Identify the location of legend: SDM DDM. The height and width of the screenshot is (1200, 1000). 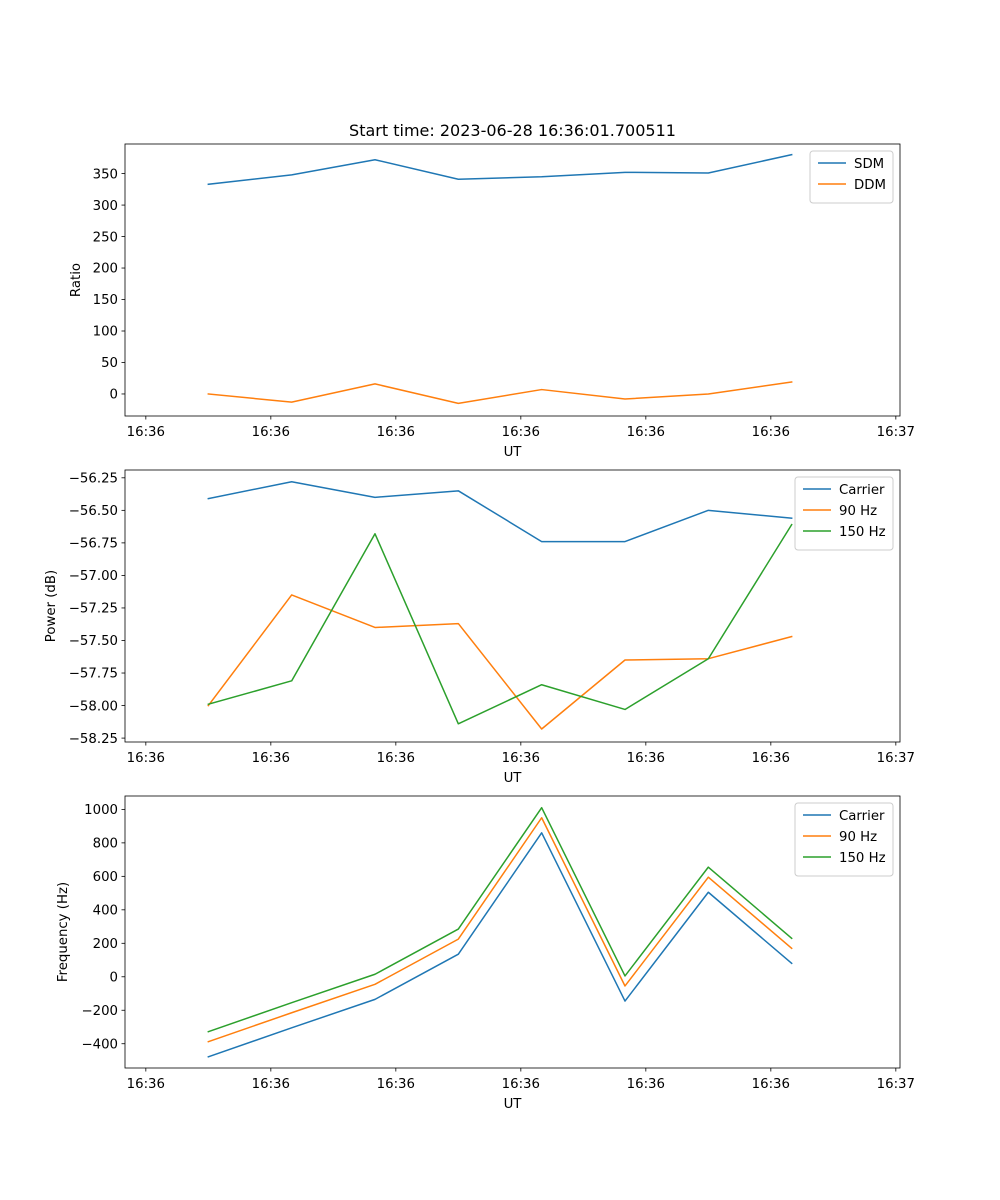
(851, 177).